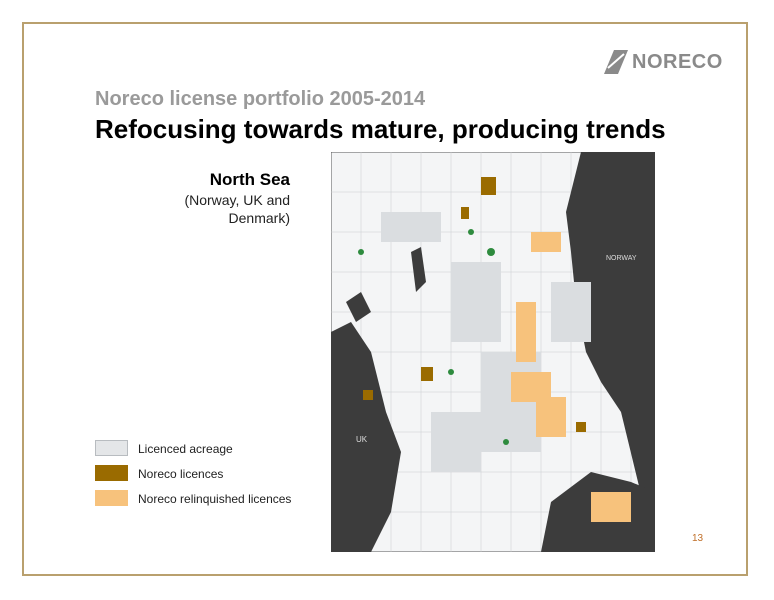  I want to click on relinquished-licences, so click(571, 377).